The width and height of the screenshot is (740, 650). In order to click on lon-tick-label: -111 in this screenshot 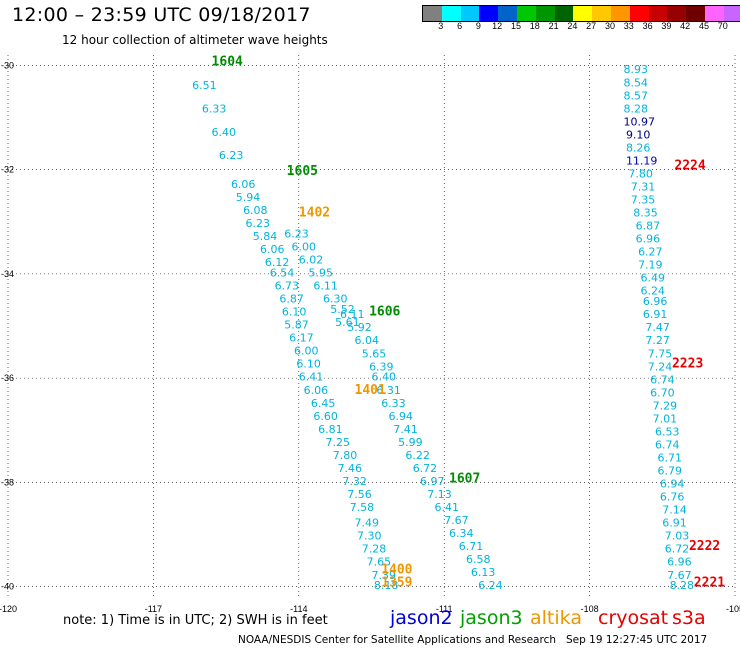, I will do `click(444, 609)`.